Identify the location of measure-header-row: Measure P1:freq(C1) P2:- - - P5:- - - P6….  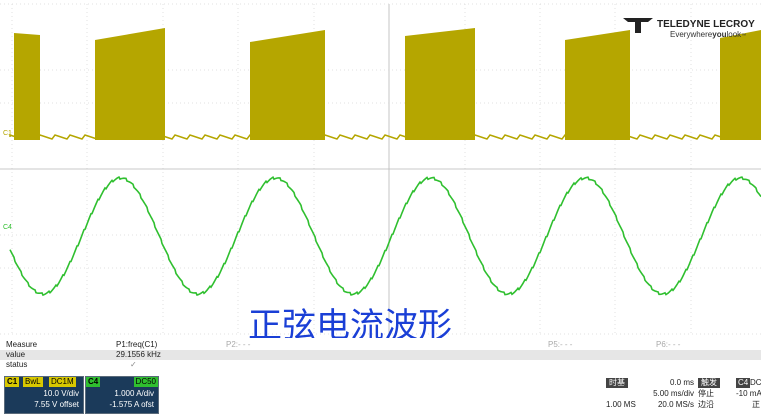
(380, 345).